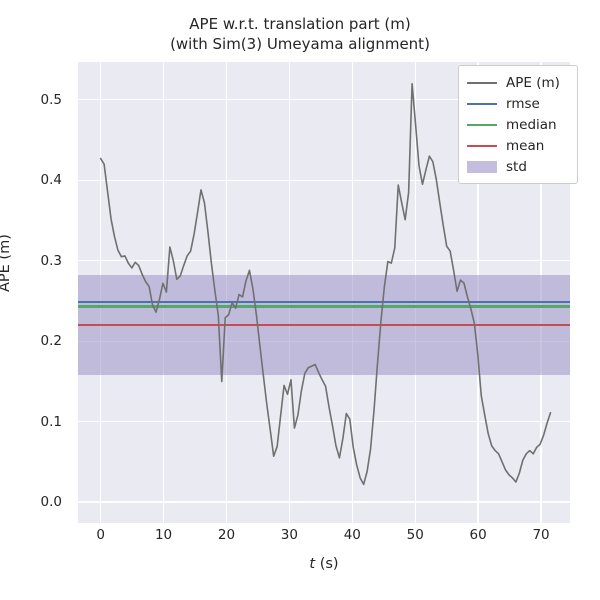 The width and height of the screenshot is (600, 600). I want to click on y-tick-label: 0.0, so click(51, 502).